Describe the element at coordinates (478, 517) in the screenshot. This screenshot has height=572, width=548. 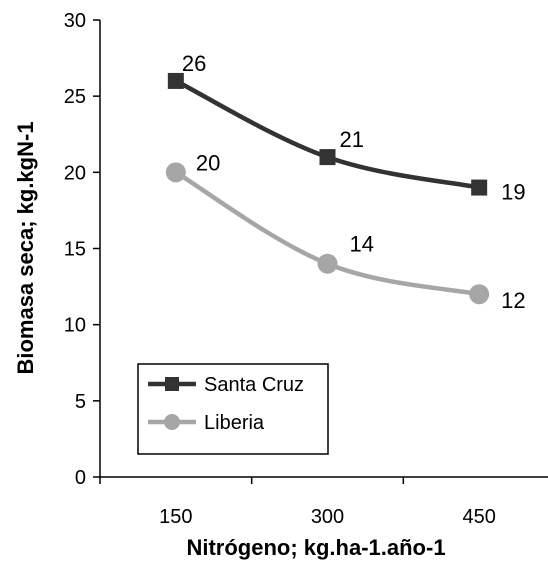
I see `x-tick-label: 450` at that location.